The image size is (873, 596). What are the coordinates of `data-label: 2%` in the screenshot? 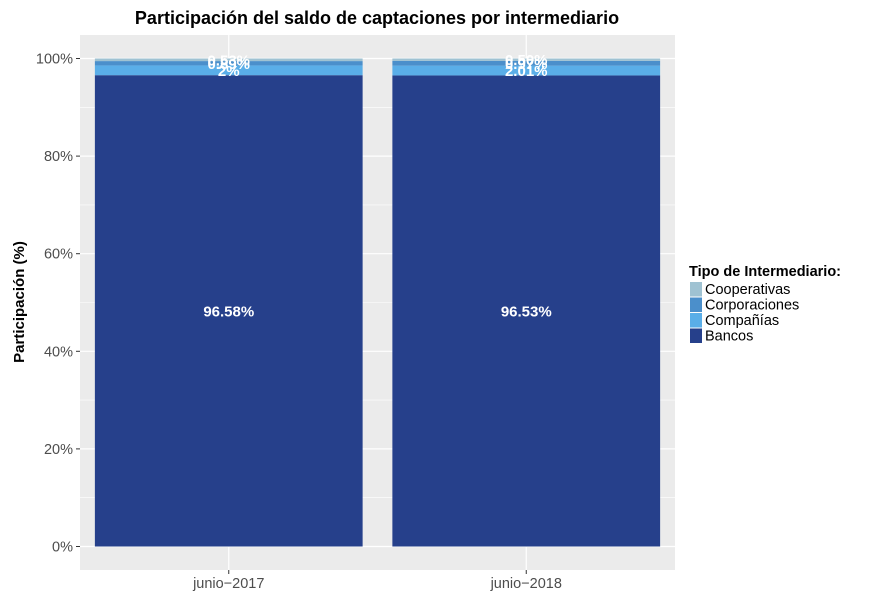 It's located at (229, 71).